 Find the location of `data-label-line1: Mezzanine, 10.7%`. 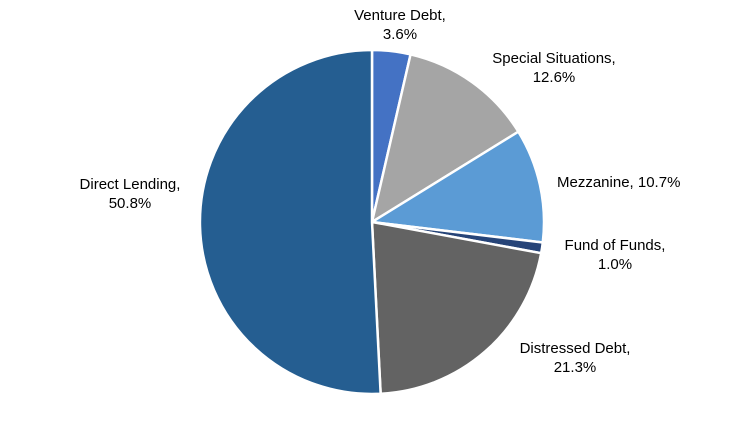

data-label-line1: Mezzanine, 10.7% is located at coordinates (618, 182).